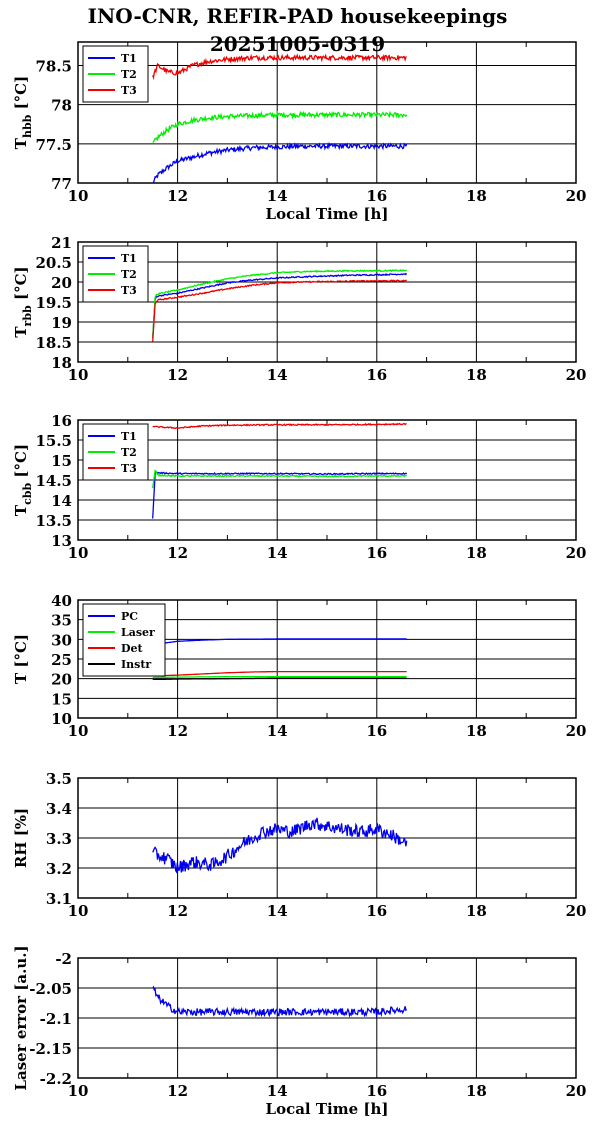 This screenshot has width=595, height=1134. Describe the element at coordinates (59, 869) in the screenshot. I see `y-tick-label: 3.2` at that location.